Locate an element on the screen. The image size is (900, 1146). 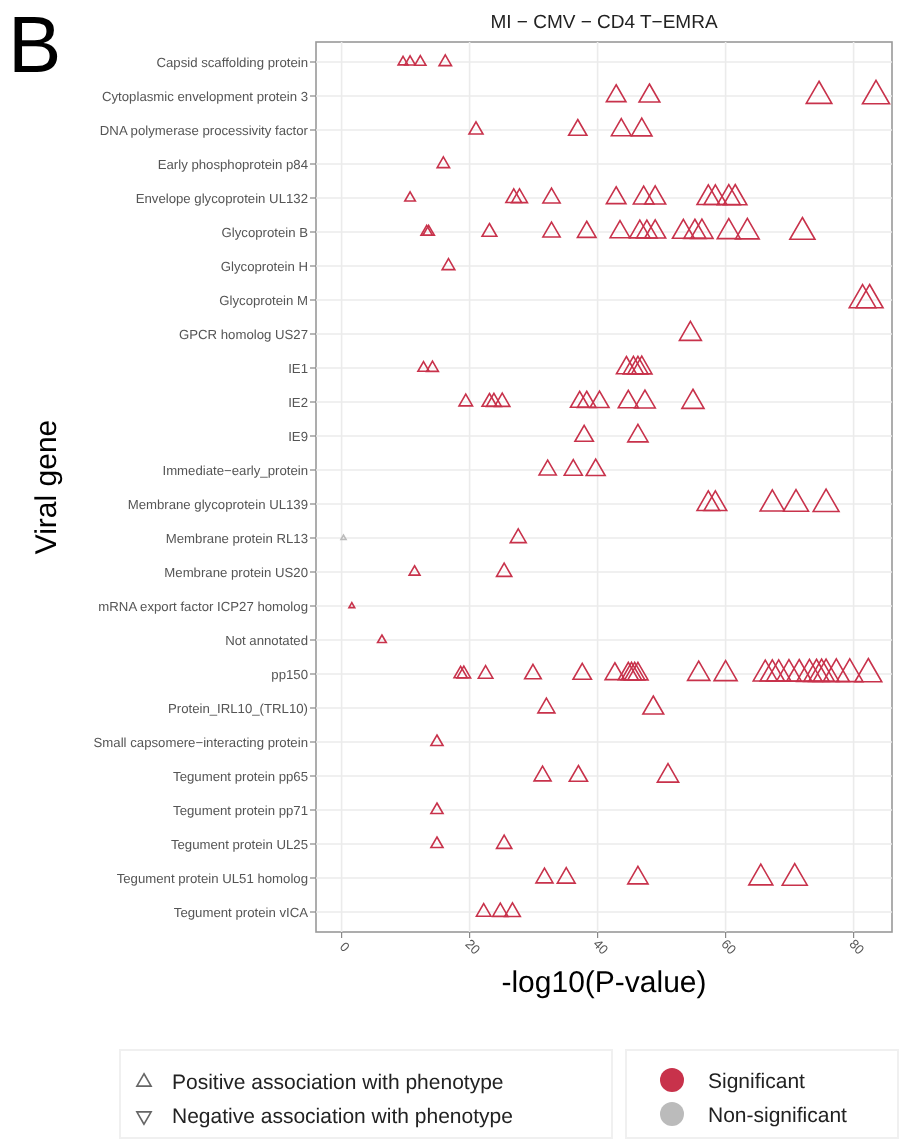
chart-title: MI − CMV − CD4 T−EMRA is located at coordinates (604, 23).